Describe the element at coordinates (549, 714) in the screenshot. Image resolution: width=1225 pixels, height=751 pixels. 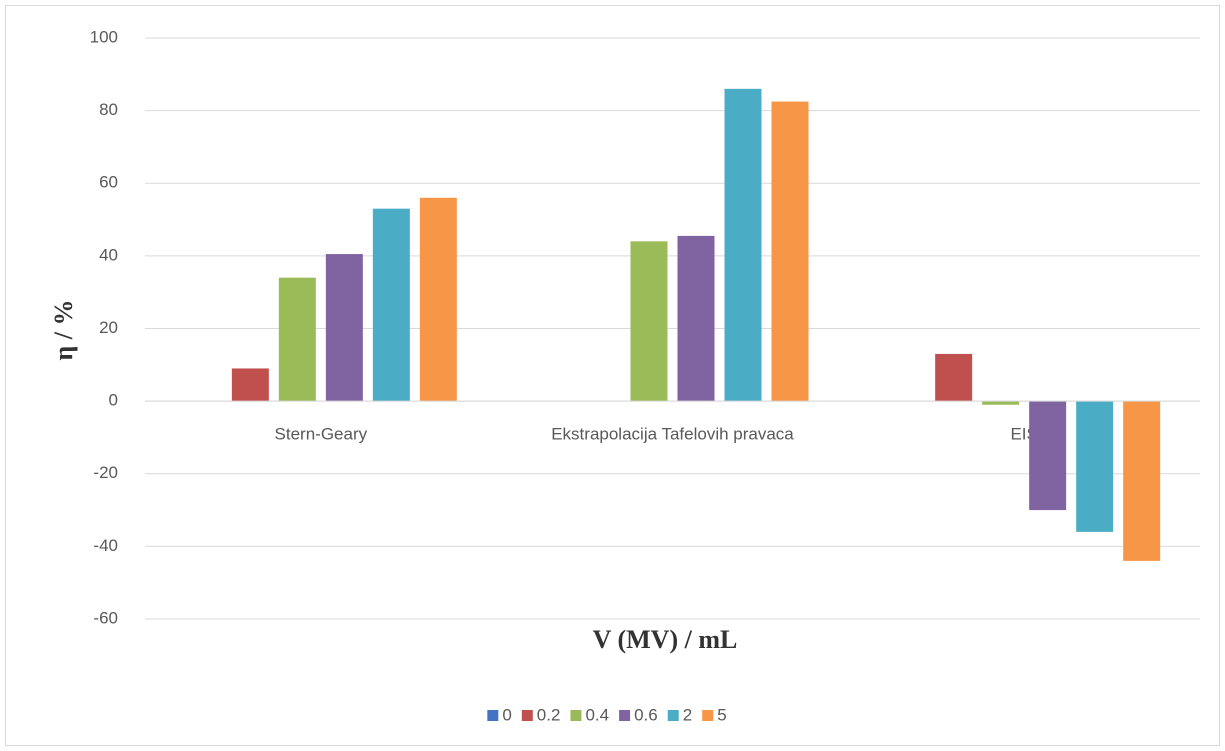
I see `legend-label: 0.2` at that location.